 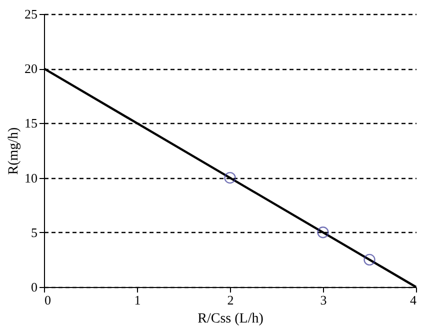 What do you see at coordinates (31, 178) in the screenshot?
I see `y-tick-label: 10` at bounding box center [31, 178].